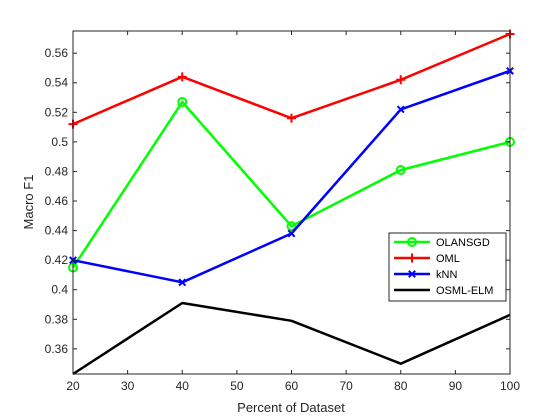  What do you see at coordinates (237, 386) in the screenshot?
I see `x-tick-label: 50` at bounding box center [237, 386].